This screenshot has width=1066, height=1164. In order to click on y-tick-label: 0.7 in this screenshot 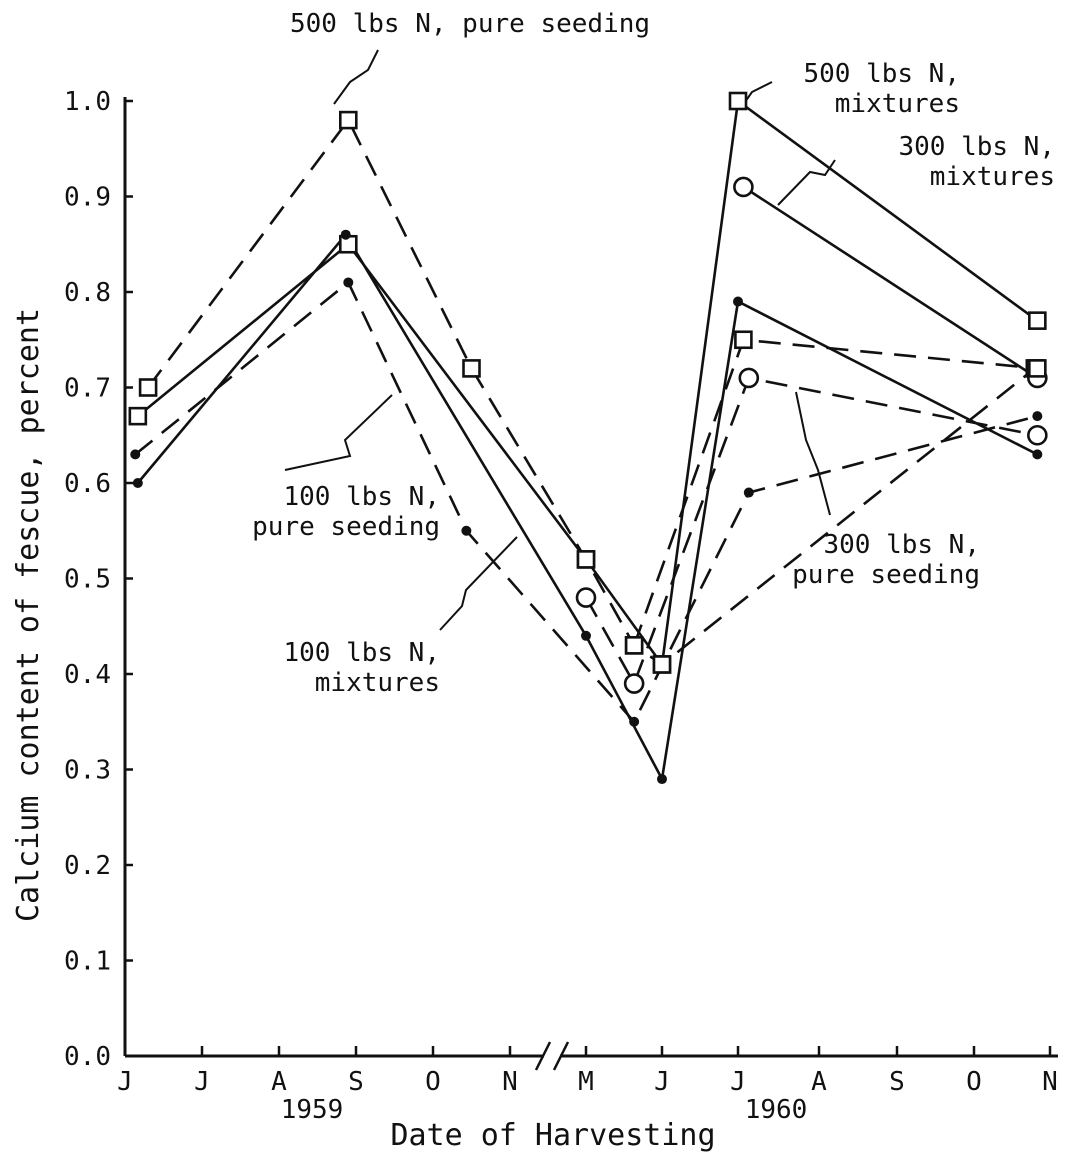, I will do `click(87, 389)`.